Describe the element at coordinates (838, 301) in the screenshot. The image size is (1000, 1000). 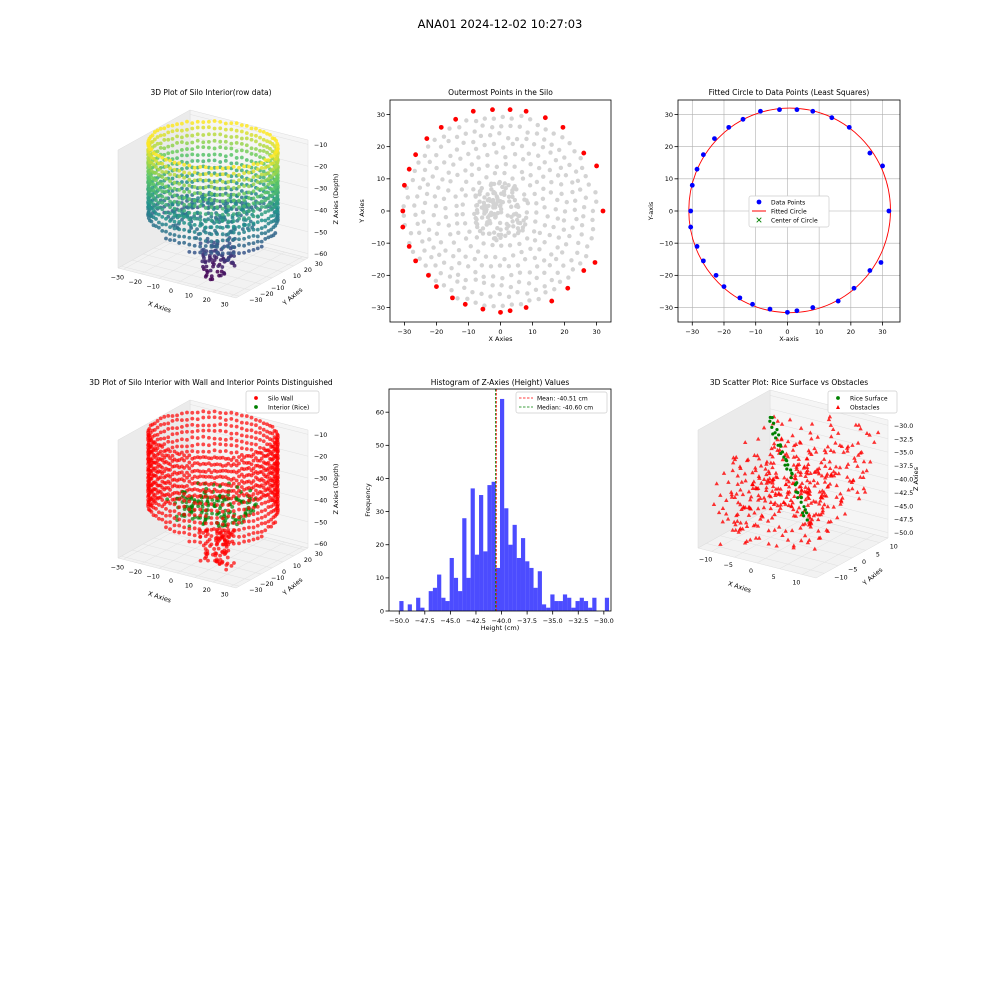
I see `data-point` at that location.